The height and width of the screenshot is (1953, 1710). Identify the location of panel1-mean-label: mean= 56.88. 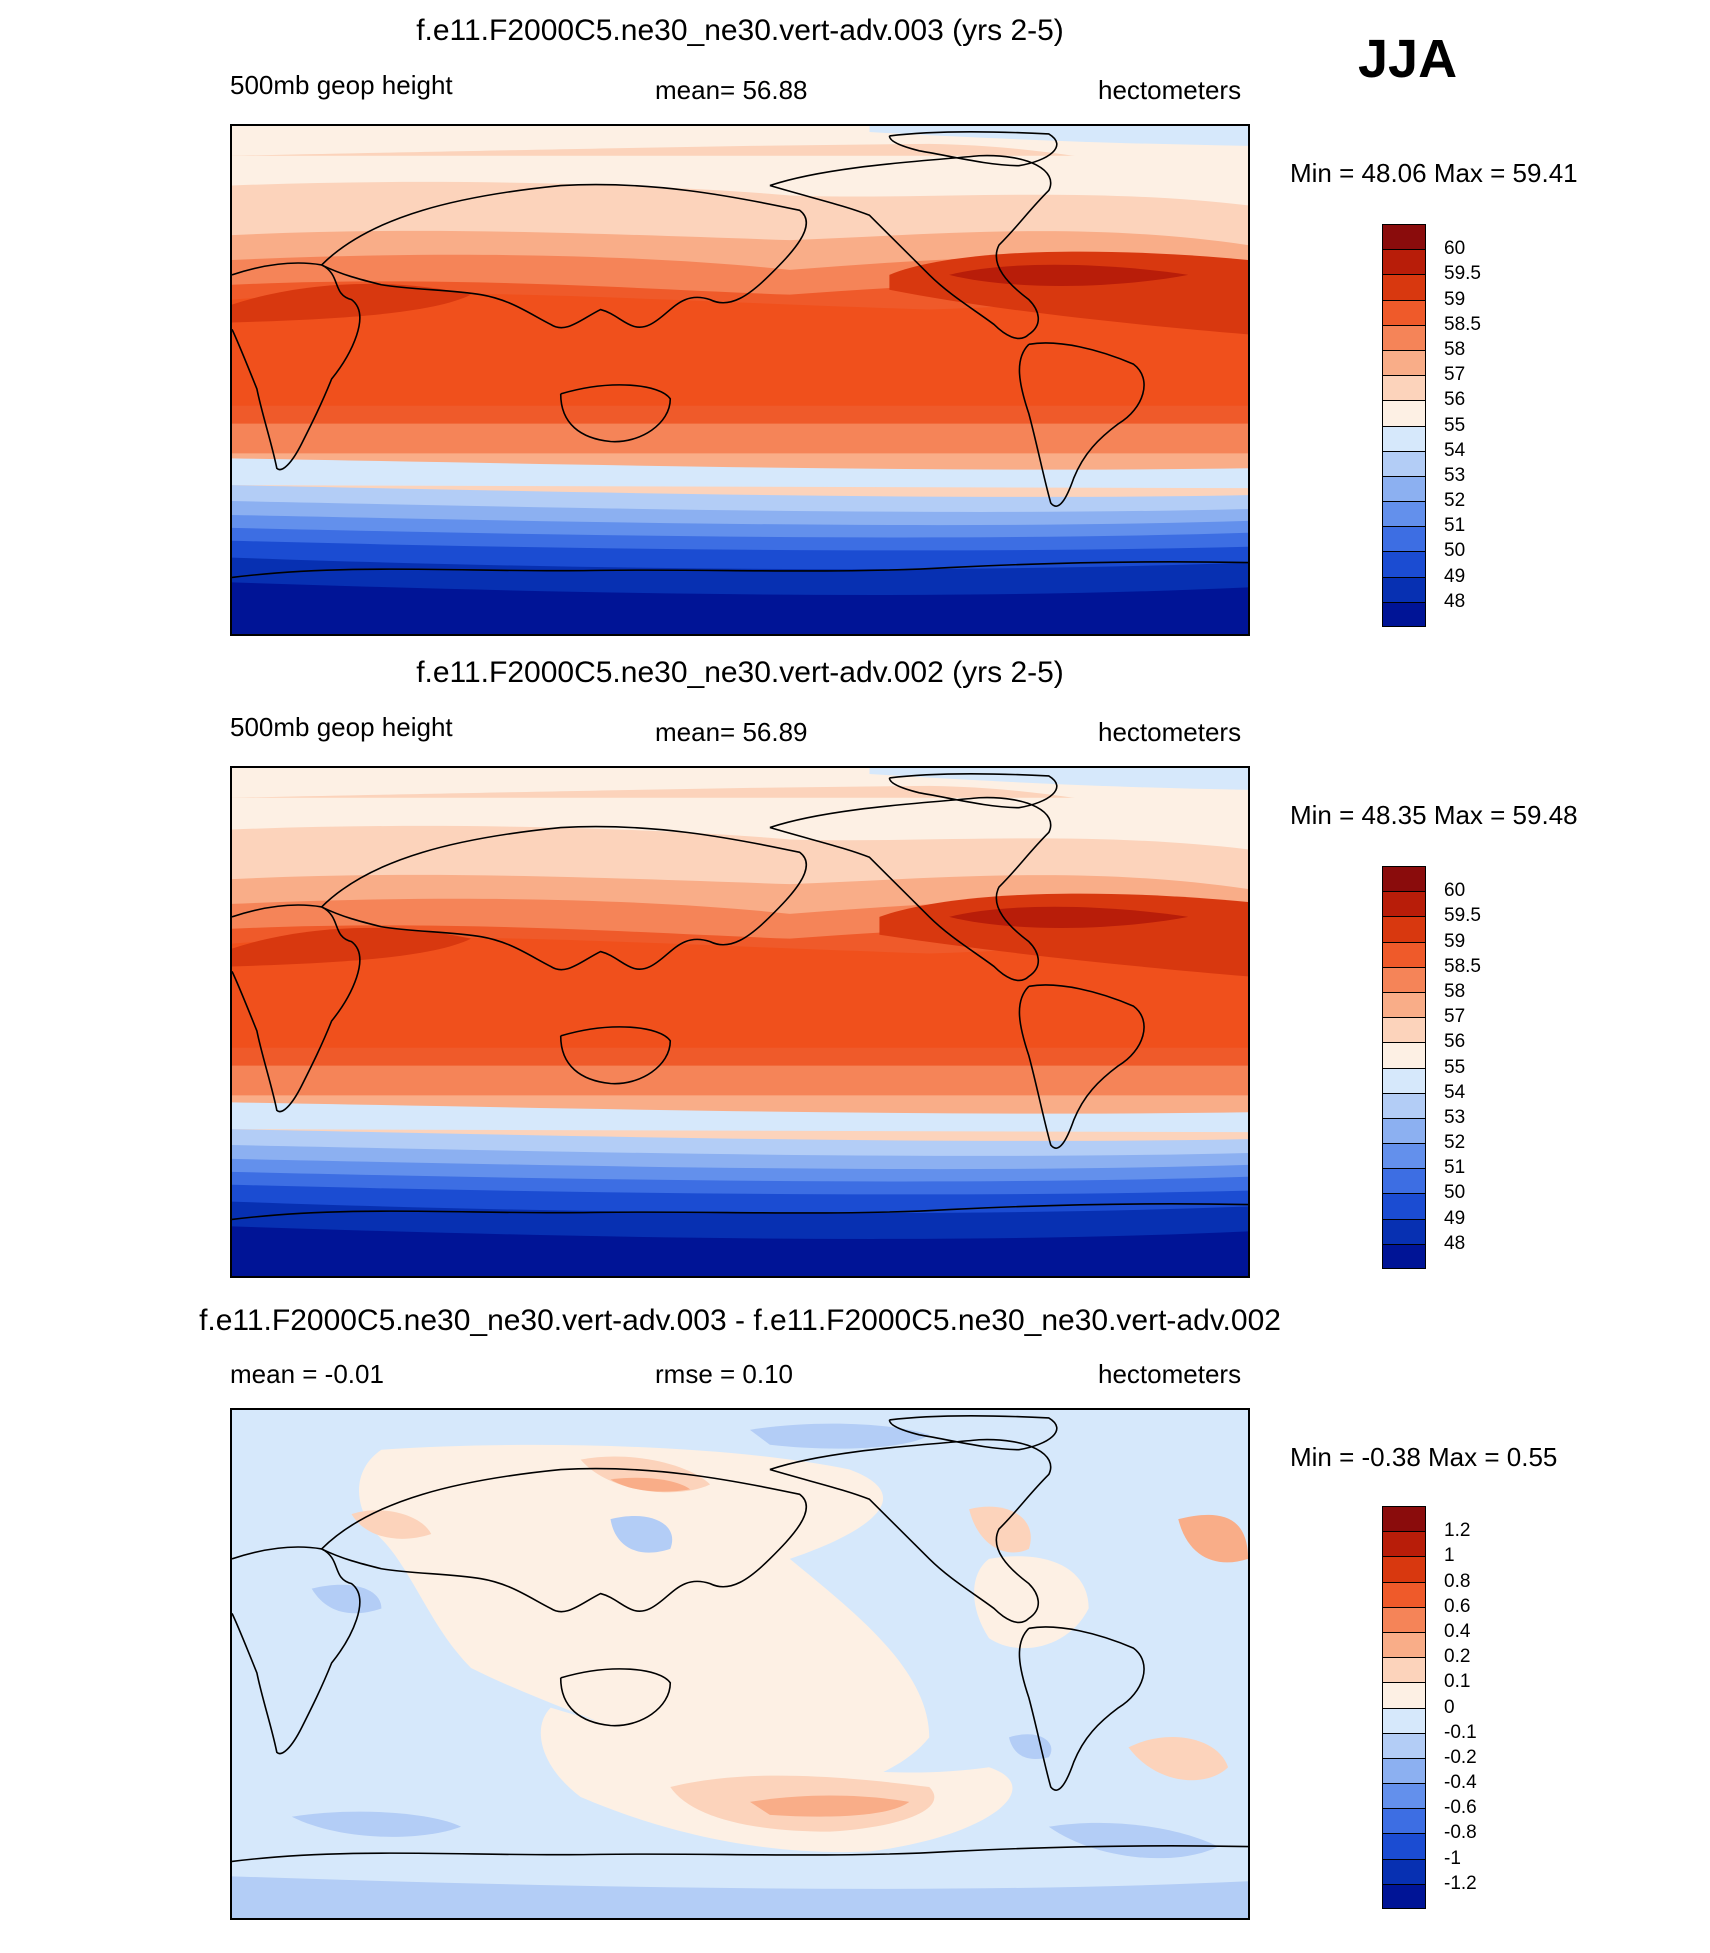
(731, 90).